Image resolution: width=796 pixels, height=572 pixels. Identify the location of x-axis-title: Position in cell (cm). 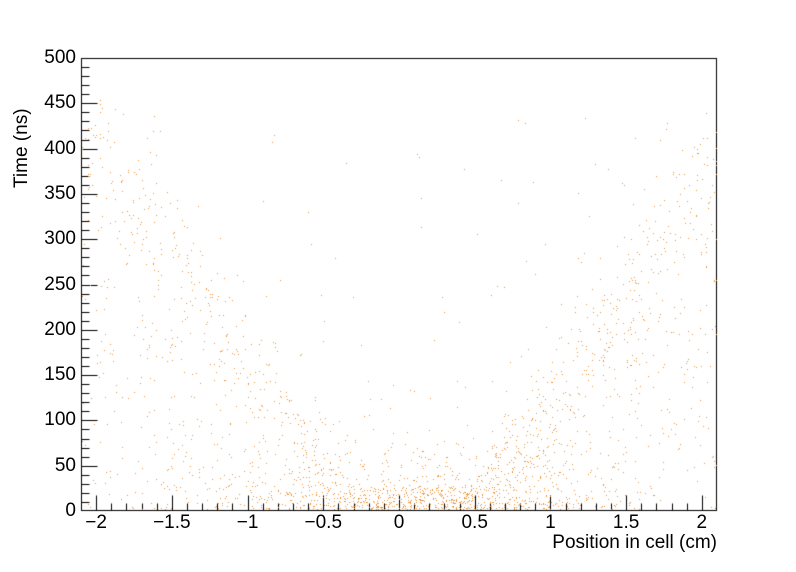
(634, 542).